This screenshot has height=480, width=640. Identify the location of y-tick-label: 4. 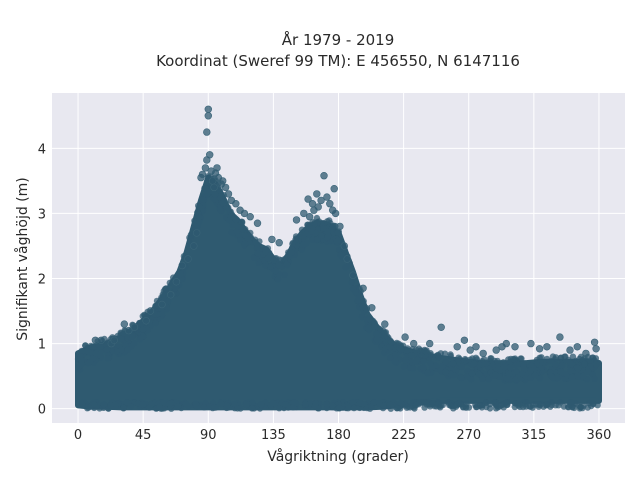
(42, 149).